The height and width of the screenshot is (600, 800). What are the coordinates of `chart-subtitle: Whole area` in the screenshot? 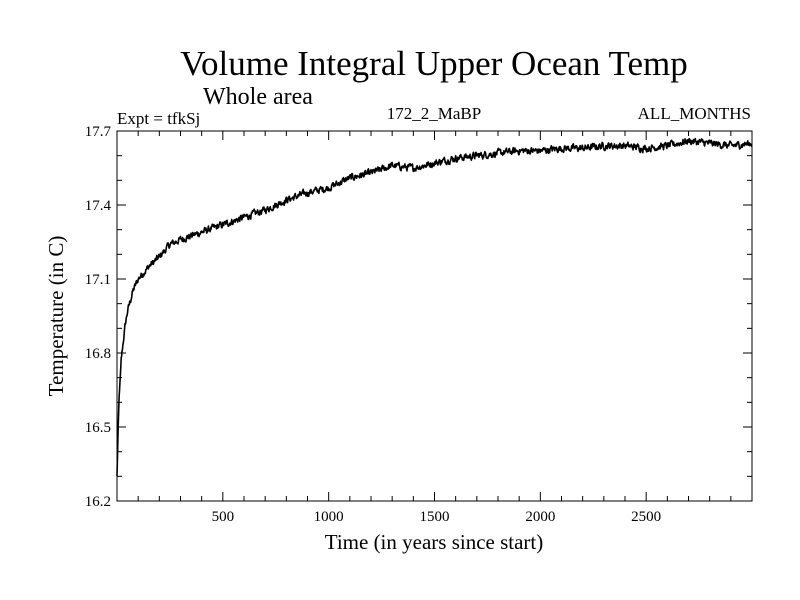 It's located at (258, 97).